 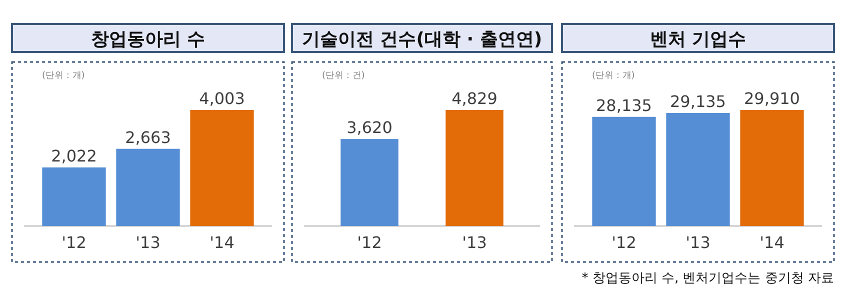 What do you see at coordinates (148, 137) in the screenshot?
I see `data-label: 2,663` at bounding box center [148, 137].